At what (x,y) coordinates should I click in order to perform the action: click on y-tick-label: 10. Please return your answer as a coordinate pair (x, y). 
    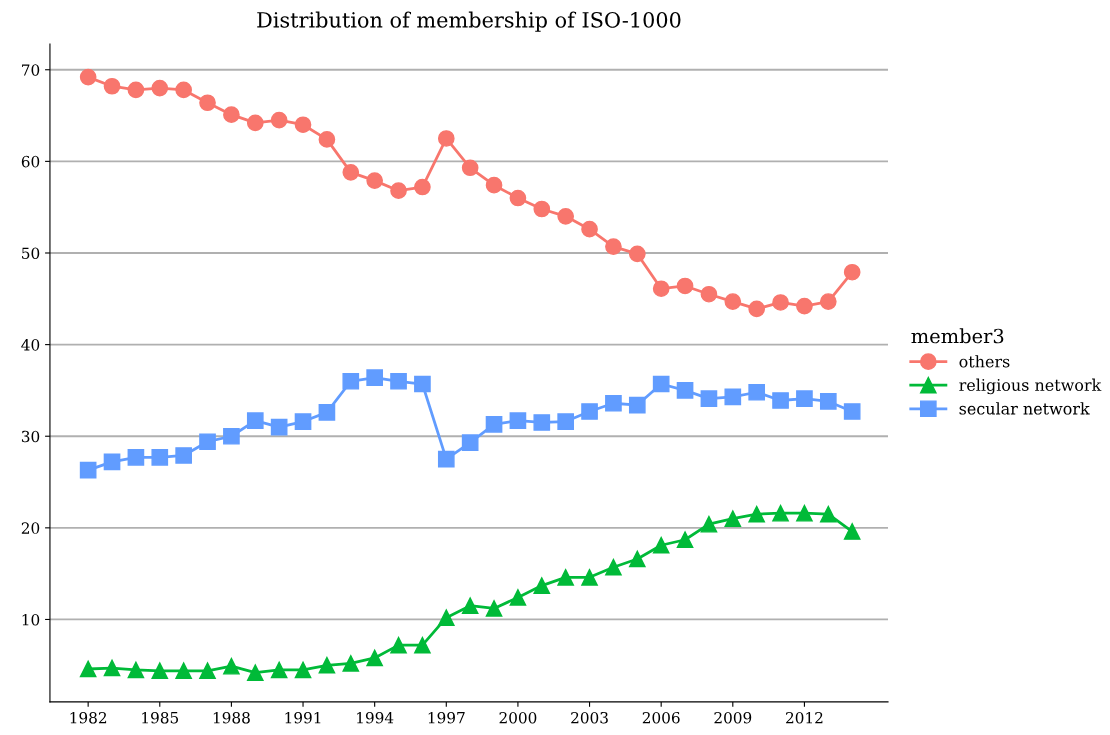
    Looking at the image, I should click on (31, 619).